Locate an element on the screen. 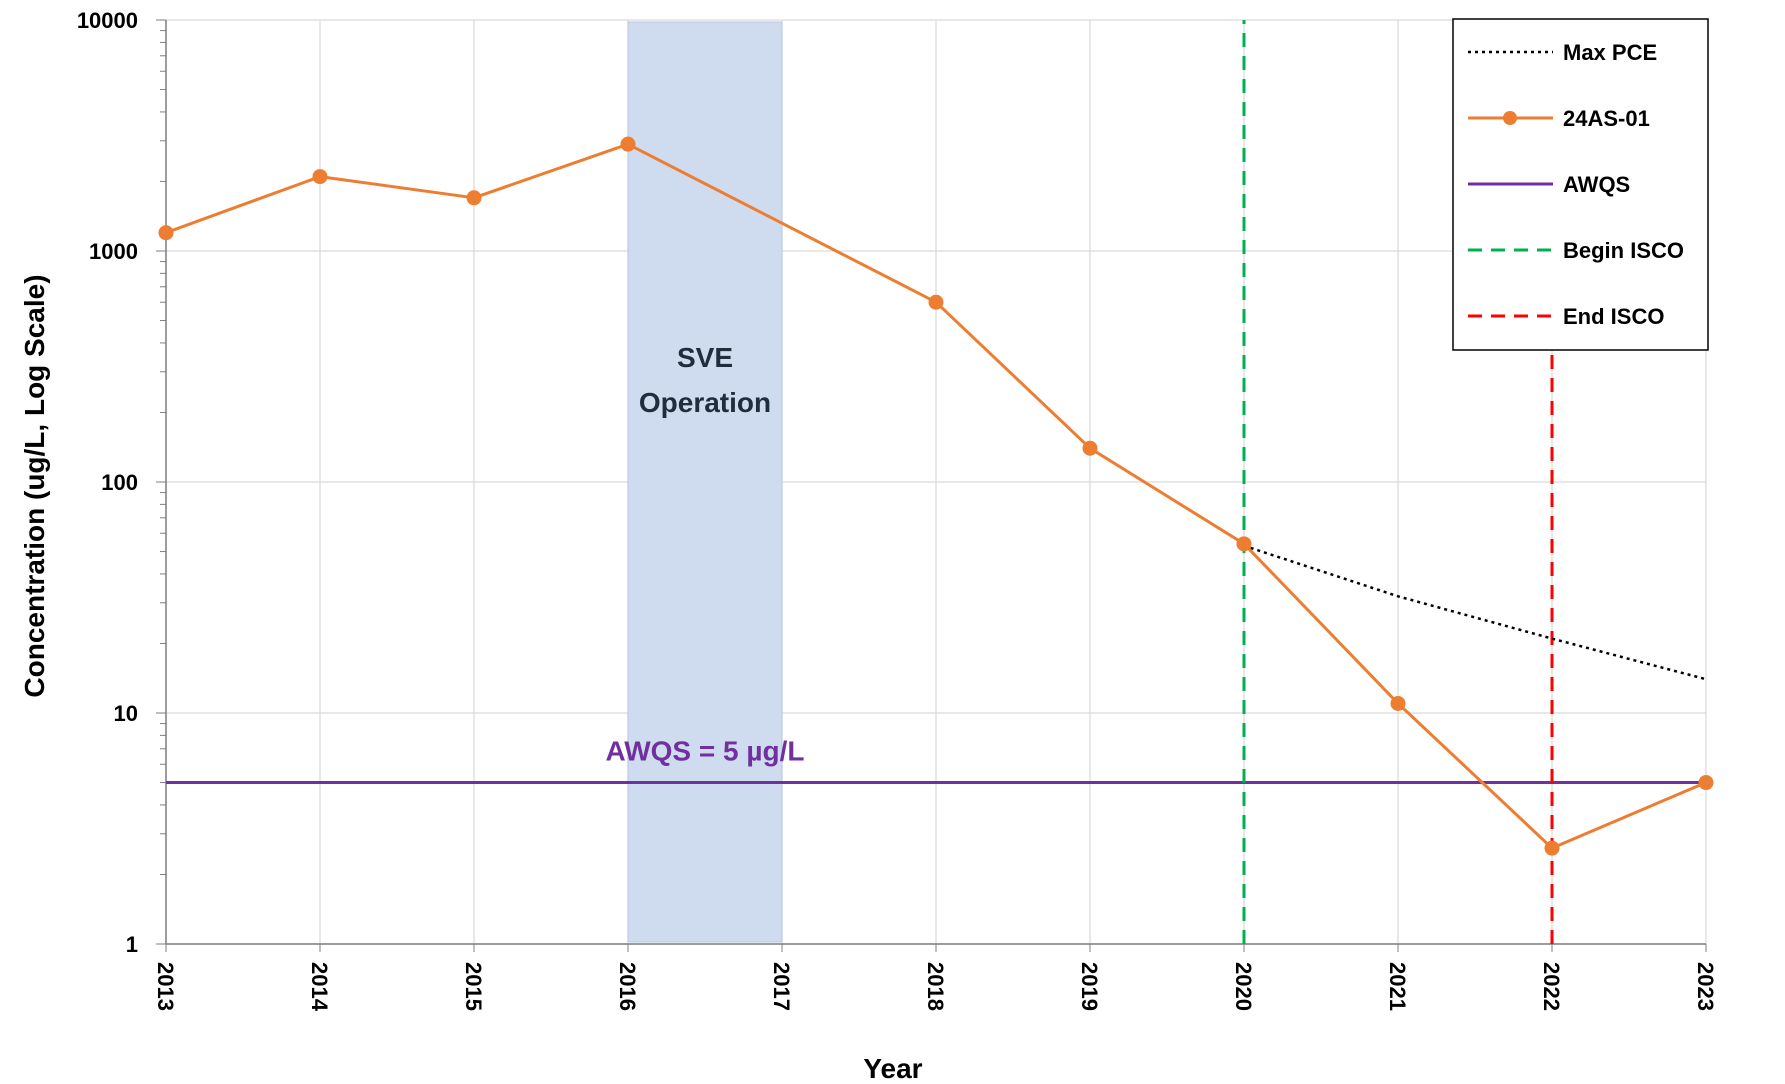  legend-label-awqs: AWQS is located at coordinates (1596, 184).